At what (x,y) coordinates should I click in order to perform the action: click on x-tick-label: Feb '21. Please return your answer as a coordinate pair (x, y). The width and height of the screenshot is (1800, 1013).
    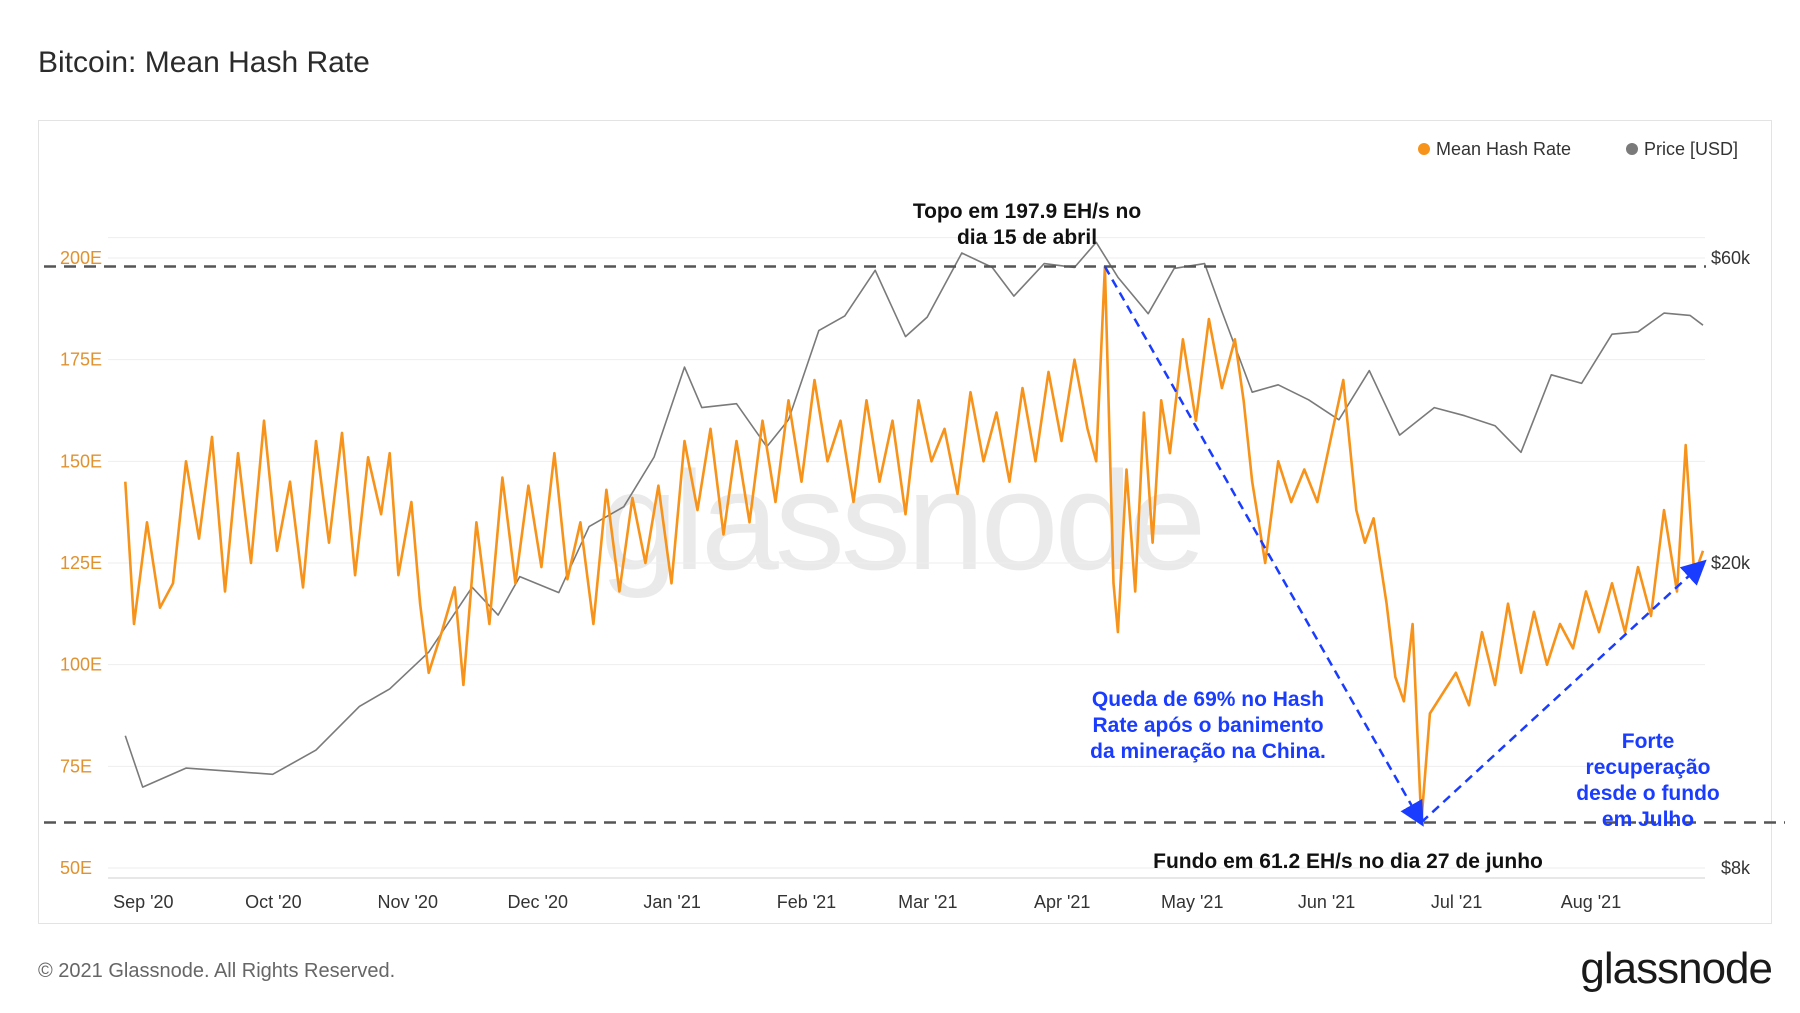
    Looking at the image, I should click on (806, 902).